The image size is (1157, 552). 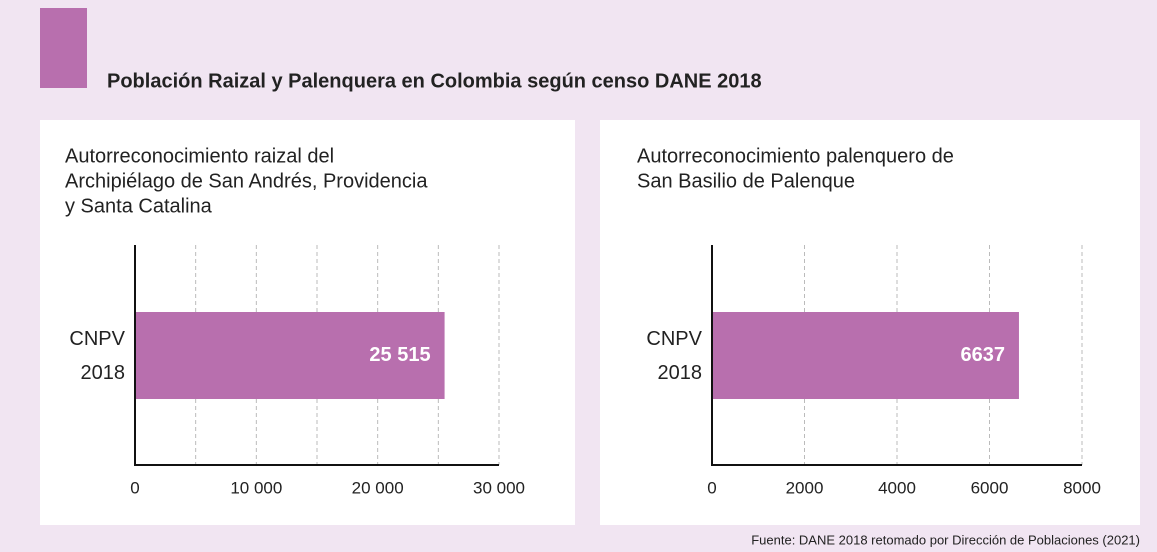 I want to click on chart-title: Autorreconocimiento palenquero de, so click(x=795, y=156).